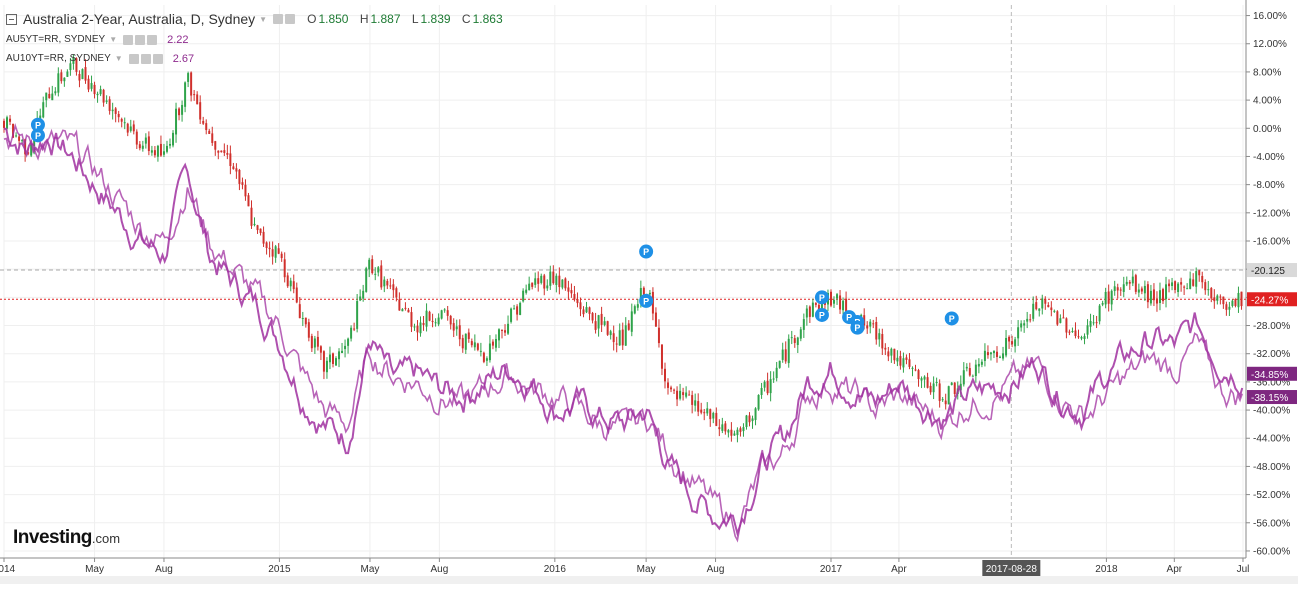  What do you see at coordinates (649, 580) in the screenshot?
I see `bottom-toolbar-strip` at bounding box center [649, 580].